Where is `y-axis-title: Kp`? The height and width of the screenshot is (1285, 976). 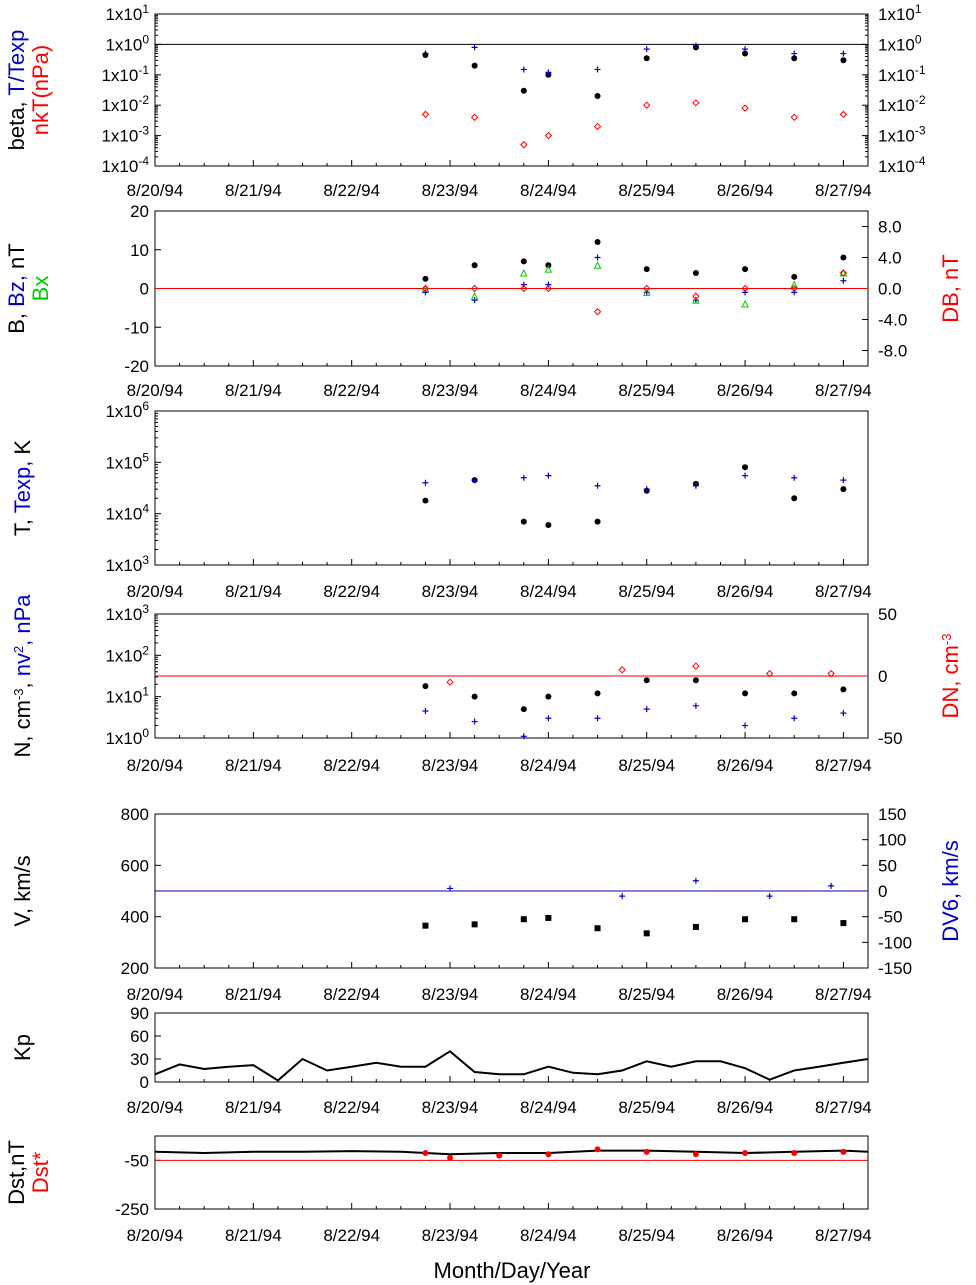
y-axis-title: Kp is located at coordinates (22, 1047).